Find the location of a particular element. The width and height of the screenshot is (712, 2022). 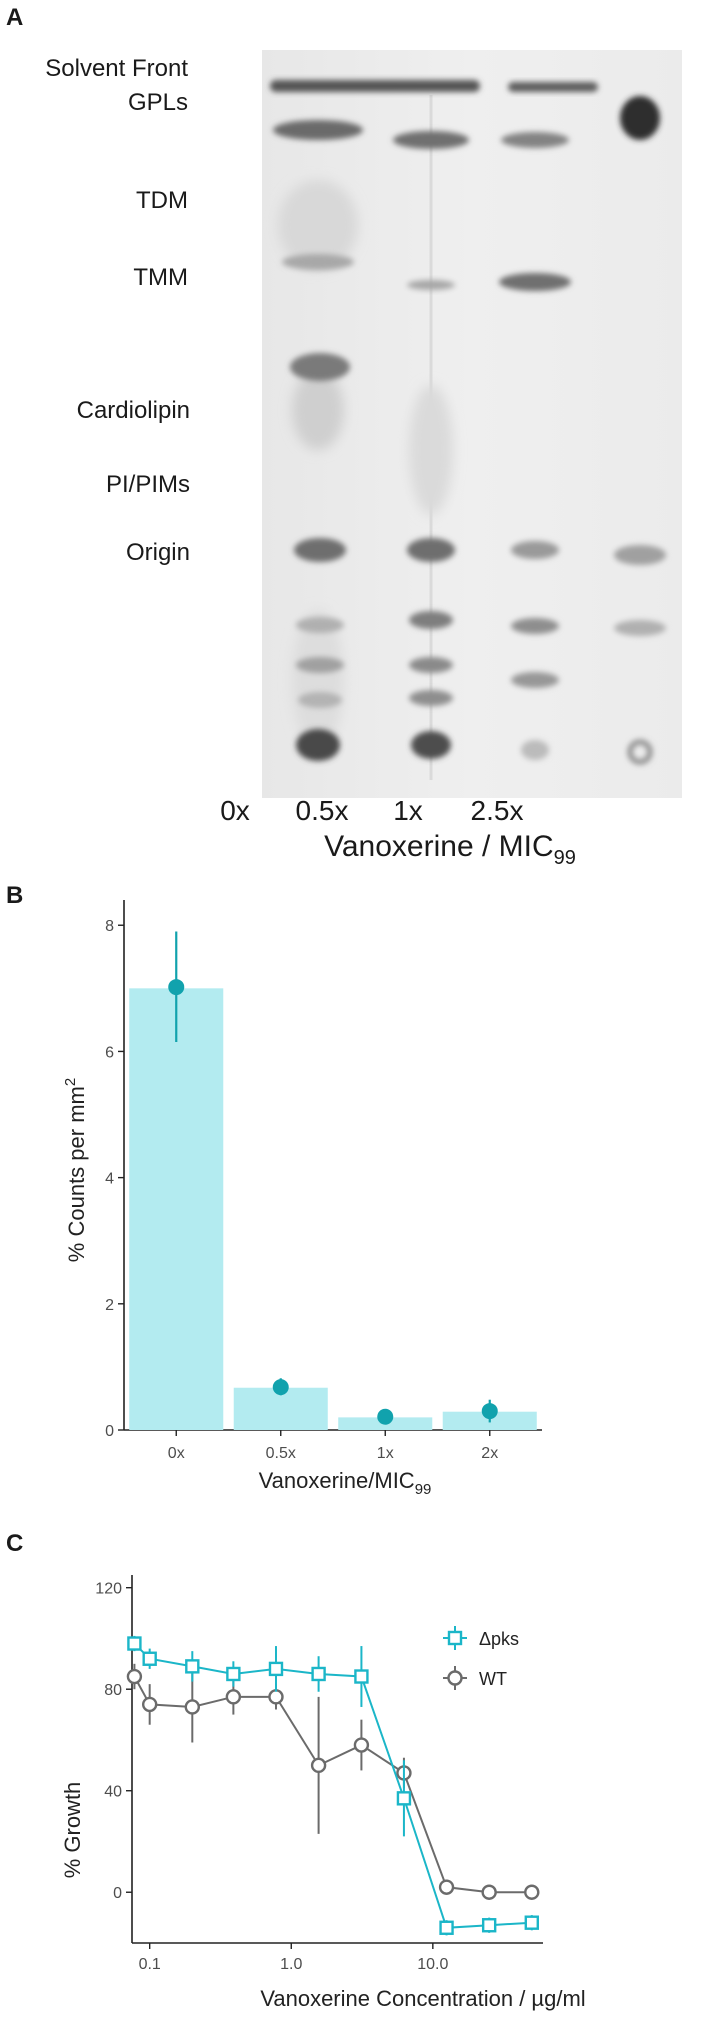

panel-letter-b: B is located at coordinates (15, 895).